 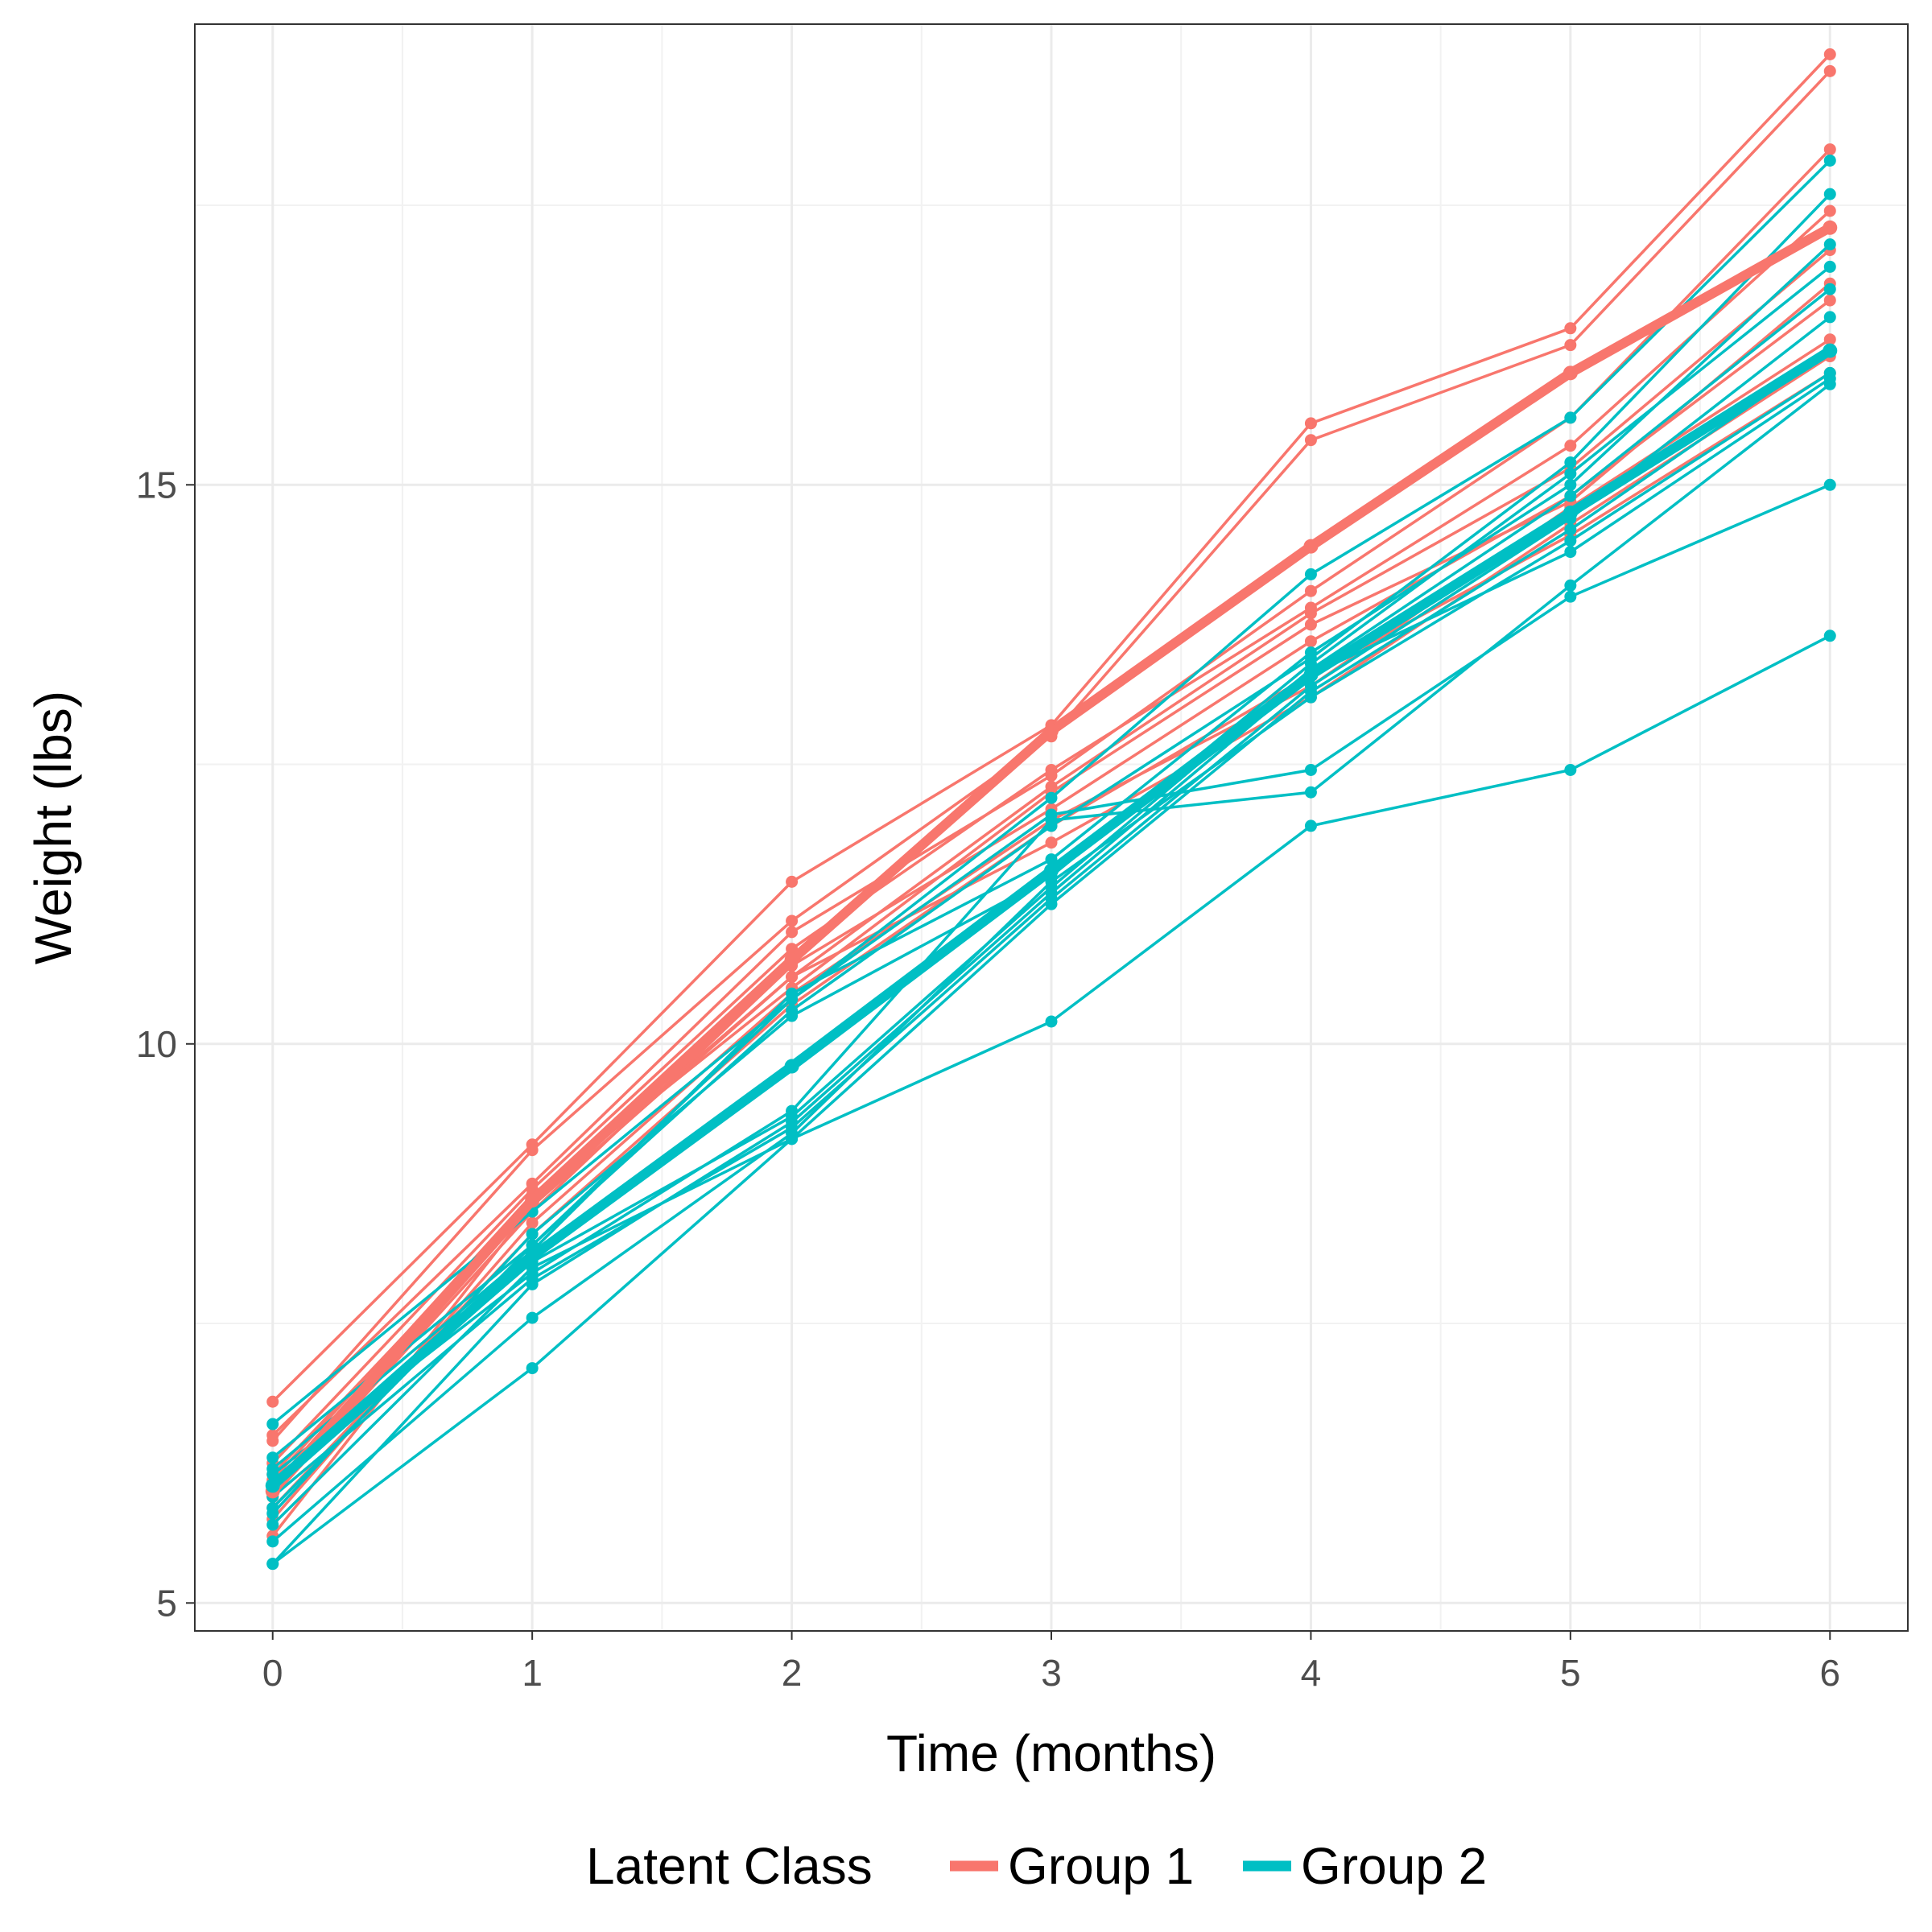 I want to click on x-tick-label: 0, so click(x=272, y=1673).